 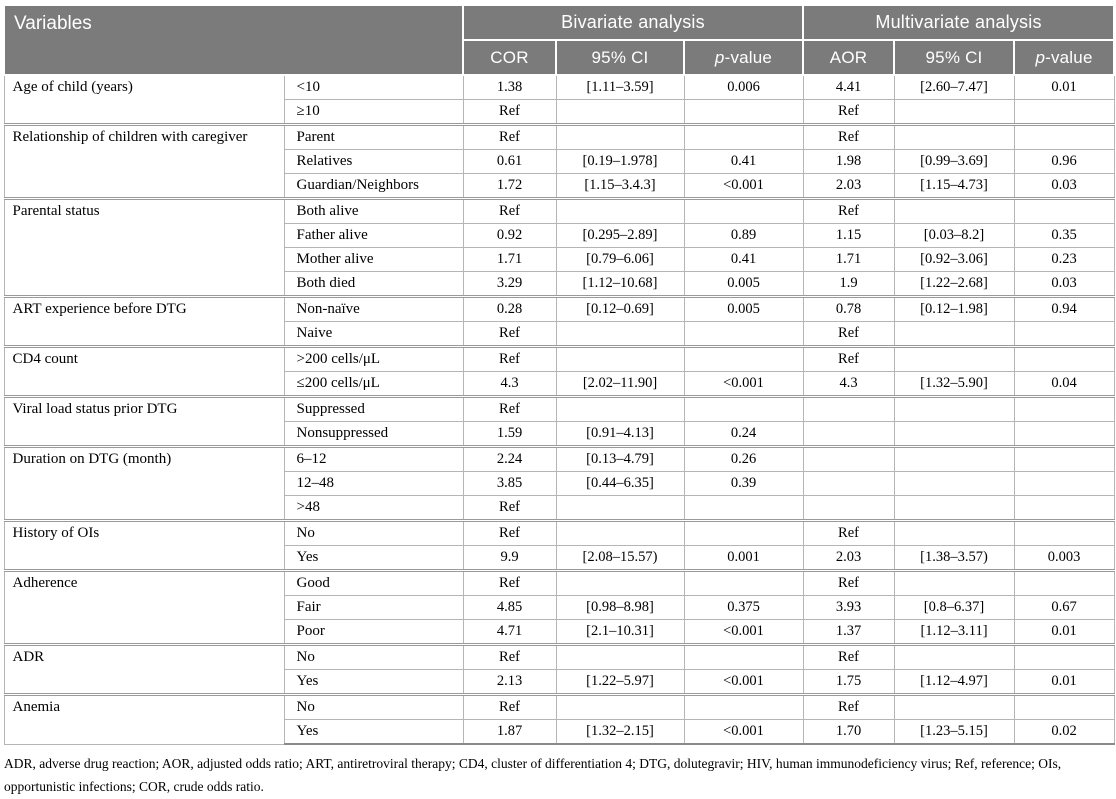 What do you see at coordinates (743, 434) in the screenshot?
I see `p-value-bivariate-cell: 0.24` at bounding box center [743, 434].